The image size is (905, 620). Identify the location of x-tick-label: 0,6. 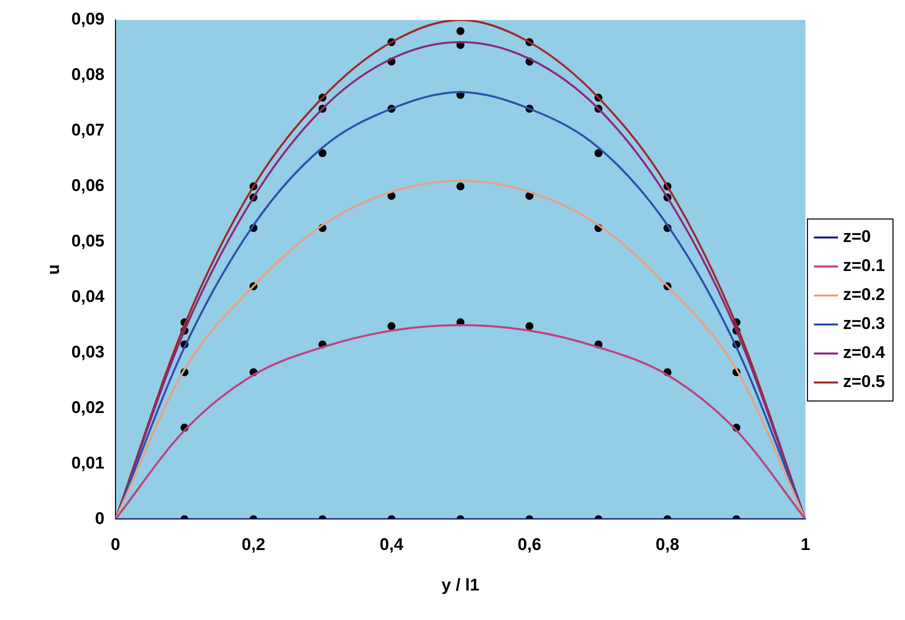
(530, 544).